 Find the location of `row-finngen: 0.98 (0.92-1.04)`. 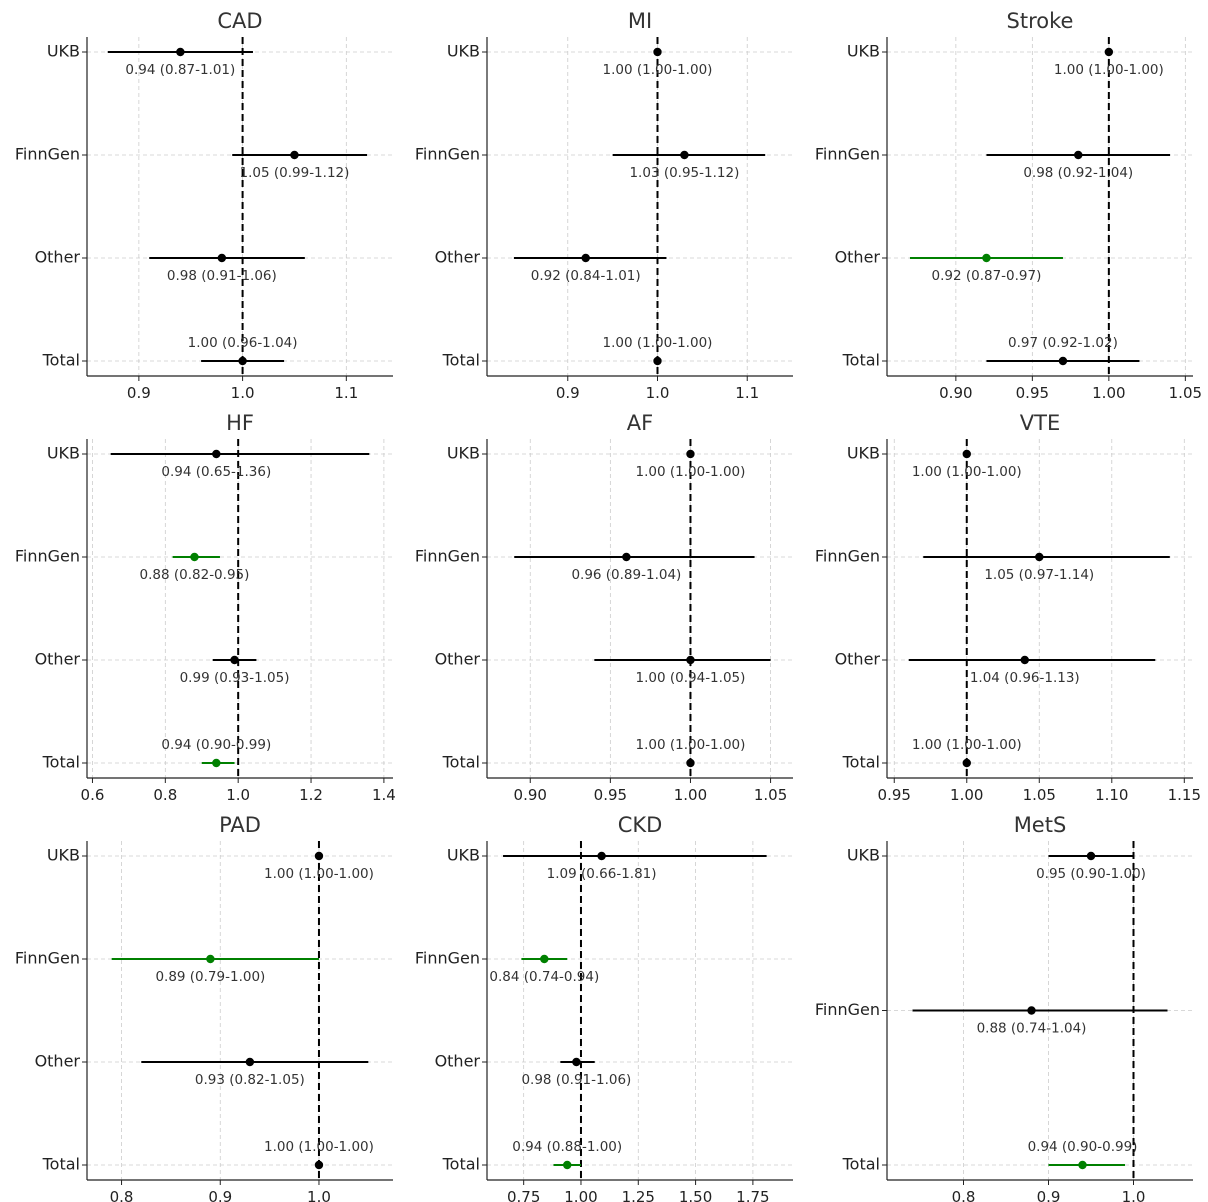

row-finngen: 0.98 (0.92-1.04) is located at coordinates (1078, 165).